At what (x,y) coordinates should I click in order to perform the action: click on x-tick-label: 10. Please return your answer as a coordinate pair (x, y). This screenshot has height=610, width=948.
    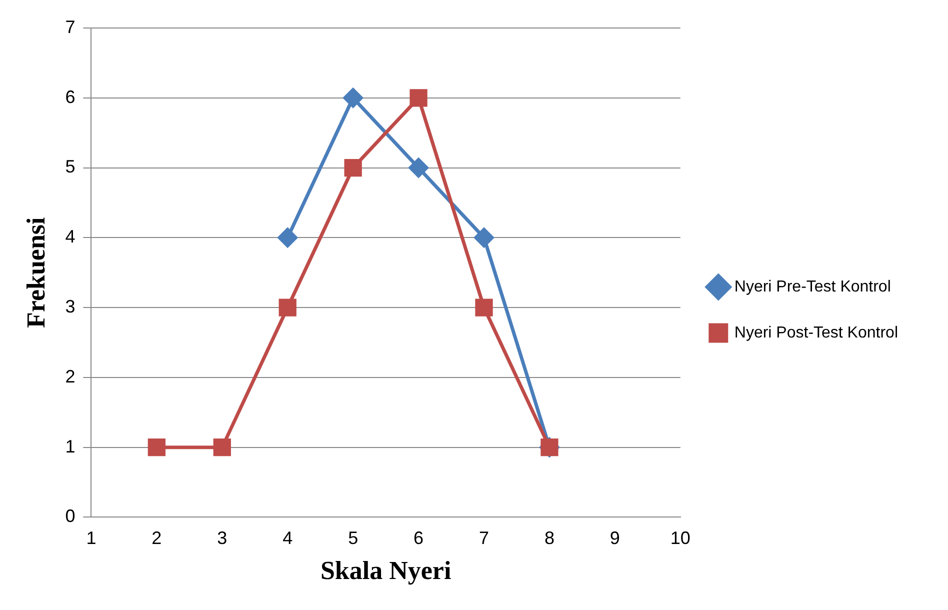
    Looking at the image, I should click on (680, 538).